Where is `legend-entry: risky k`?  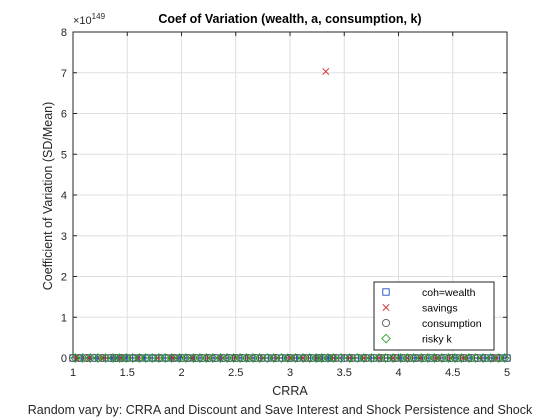
legend-entry: risky k is located at coordinates (416, 339).